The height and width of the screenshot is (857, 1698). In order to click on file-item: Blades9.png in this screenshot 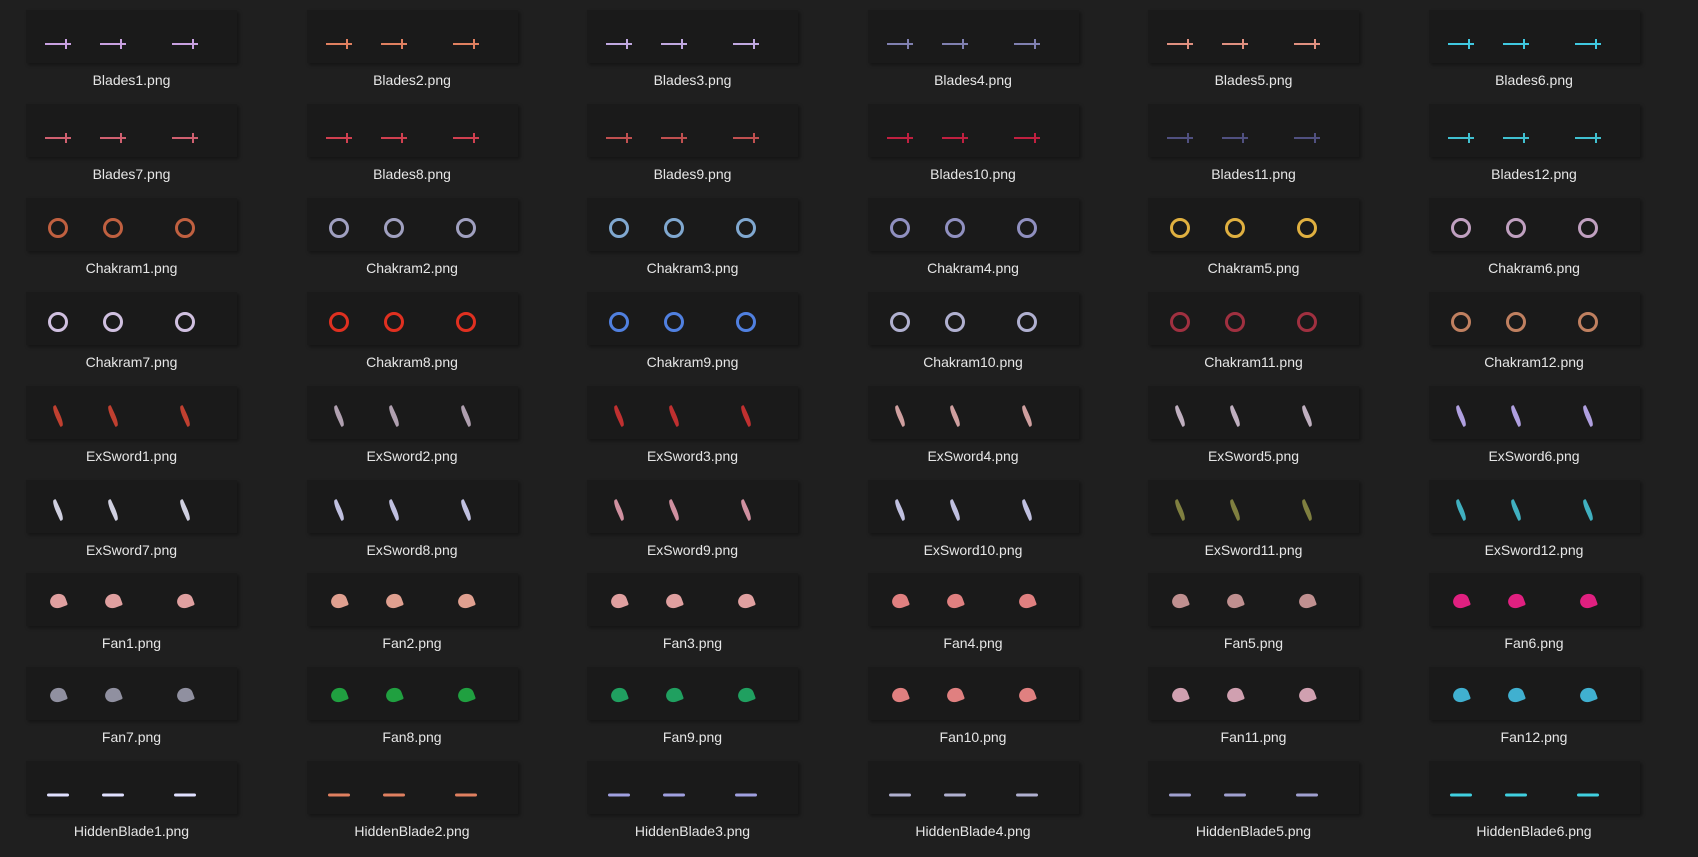, I will do `click(707, 148)`.